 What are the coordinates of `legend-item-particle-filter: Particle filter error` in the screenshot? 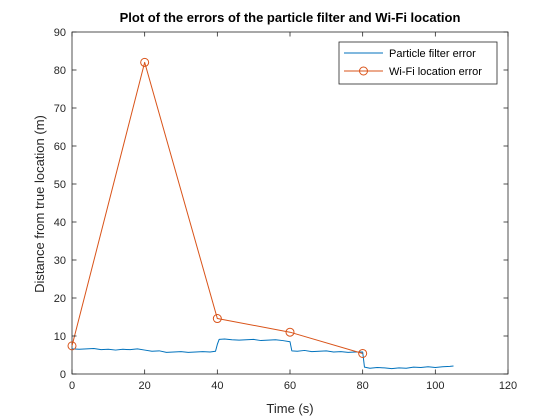 It's located at (410, 54).